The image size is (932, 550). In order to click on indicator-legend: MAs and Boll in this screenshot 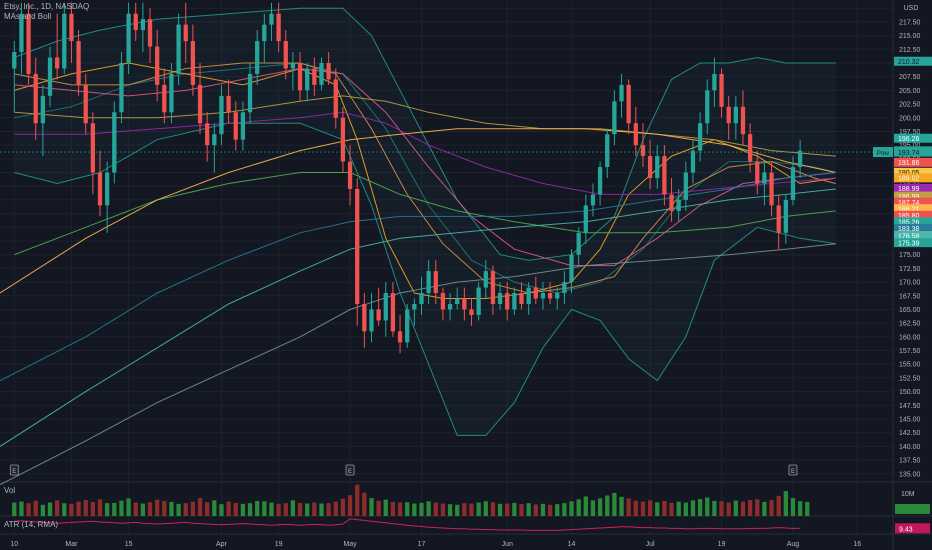, I will do `click(28, 16)`.